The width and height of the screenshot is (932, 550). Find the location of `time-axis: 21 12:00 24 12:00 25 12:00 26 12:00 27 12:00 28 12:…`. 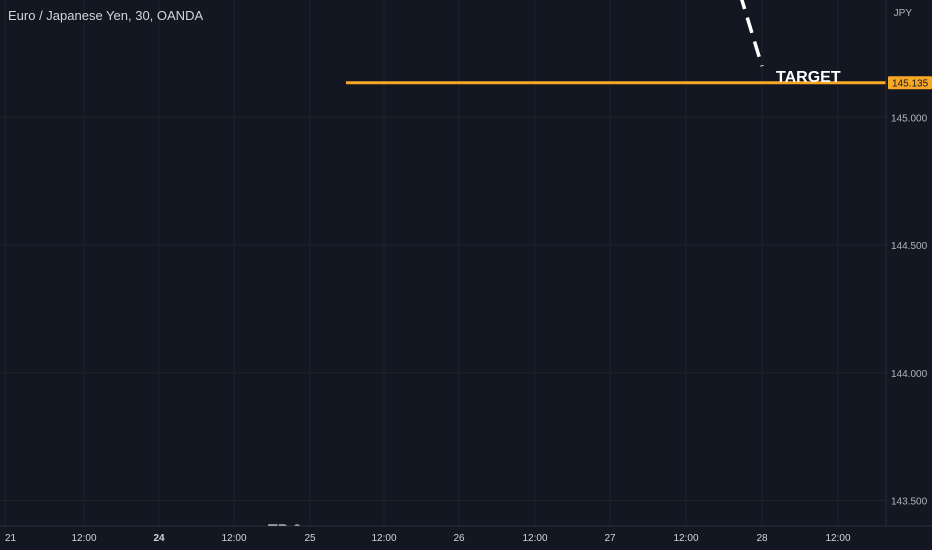

time-axis: 21 12:00 24 12:00 25 12:00 26 12:00 27 12:00 28 12:… is located at coordinates (428, 538).